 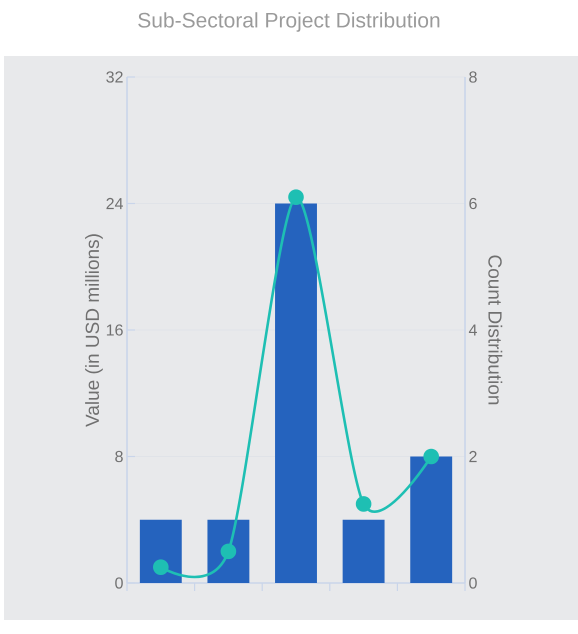 I want to click on y2-tick-label: 8, so click(x=473, y=77).